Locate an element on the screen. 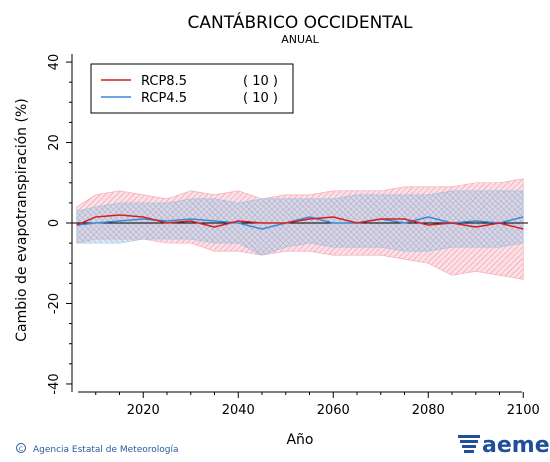 The width and height of the screenshot is (550, 462). copyright-icon-letter: C is located at coordinates (21, 449).